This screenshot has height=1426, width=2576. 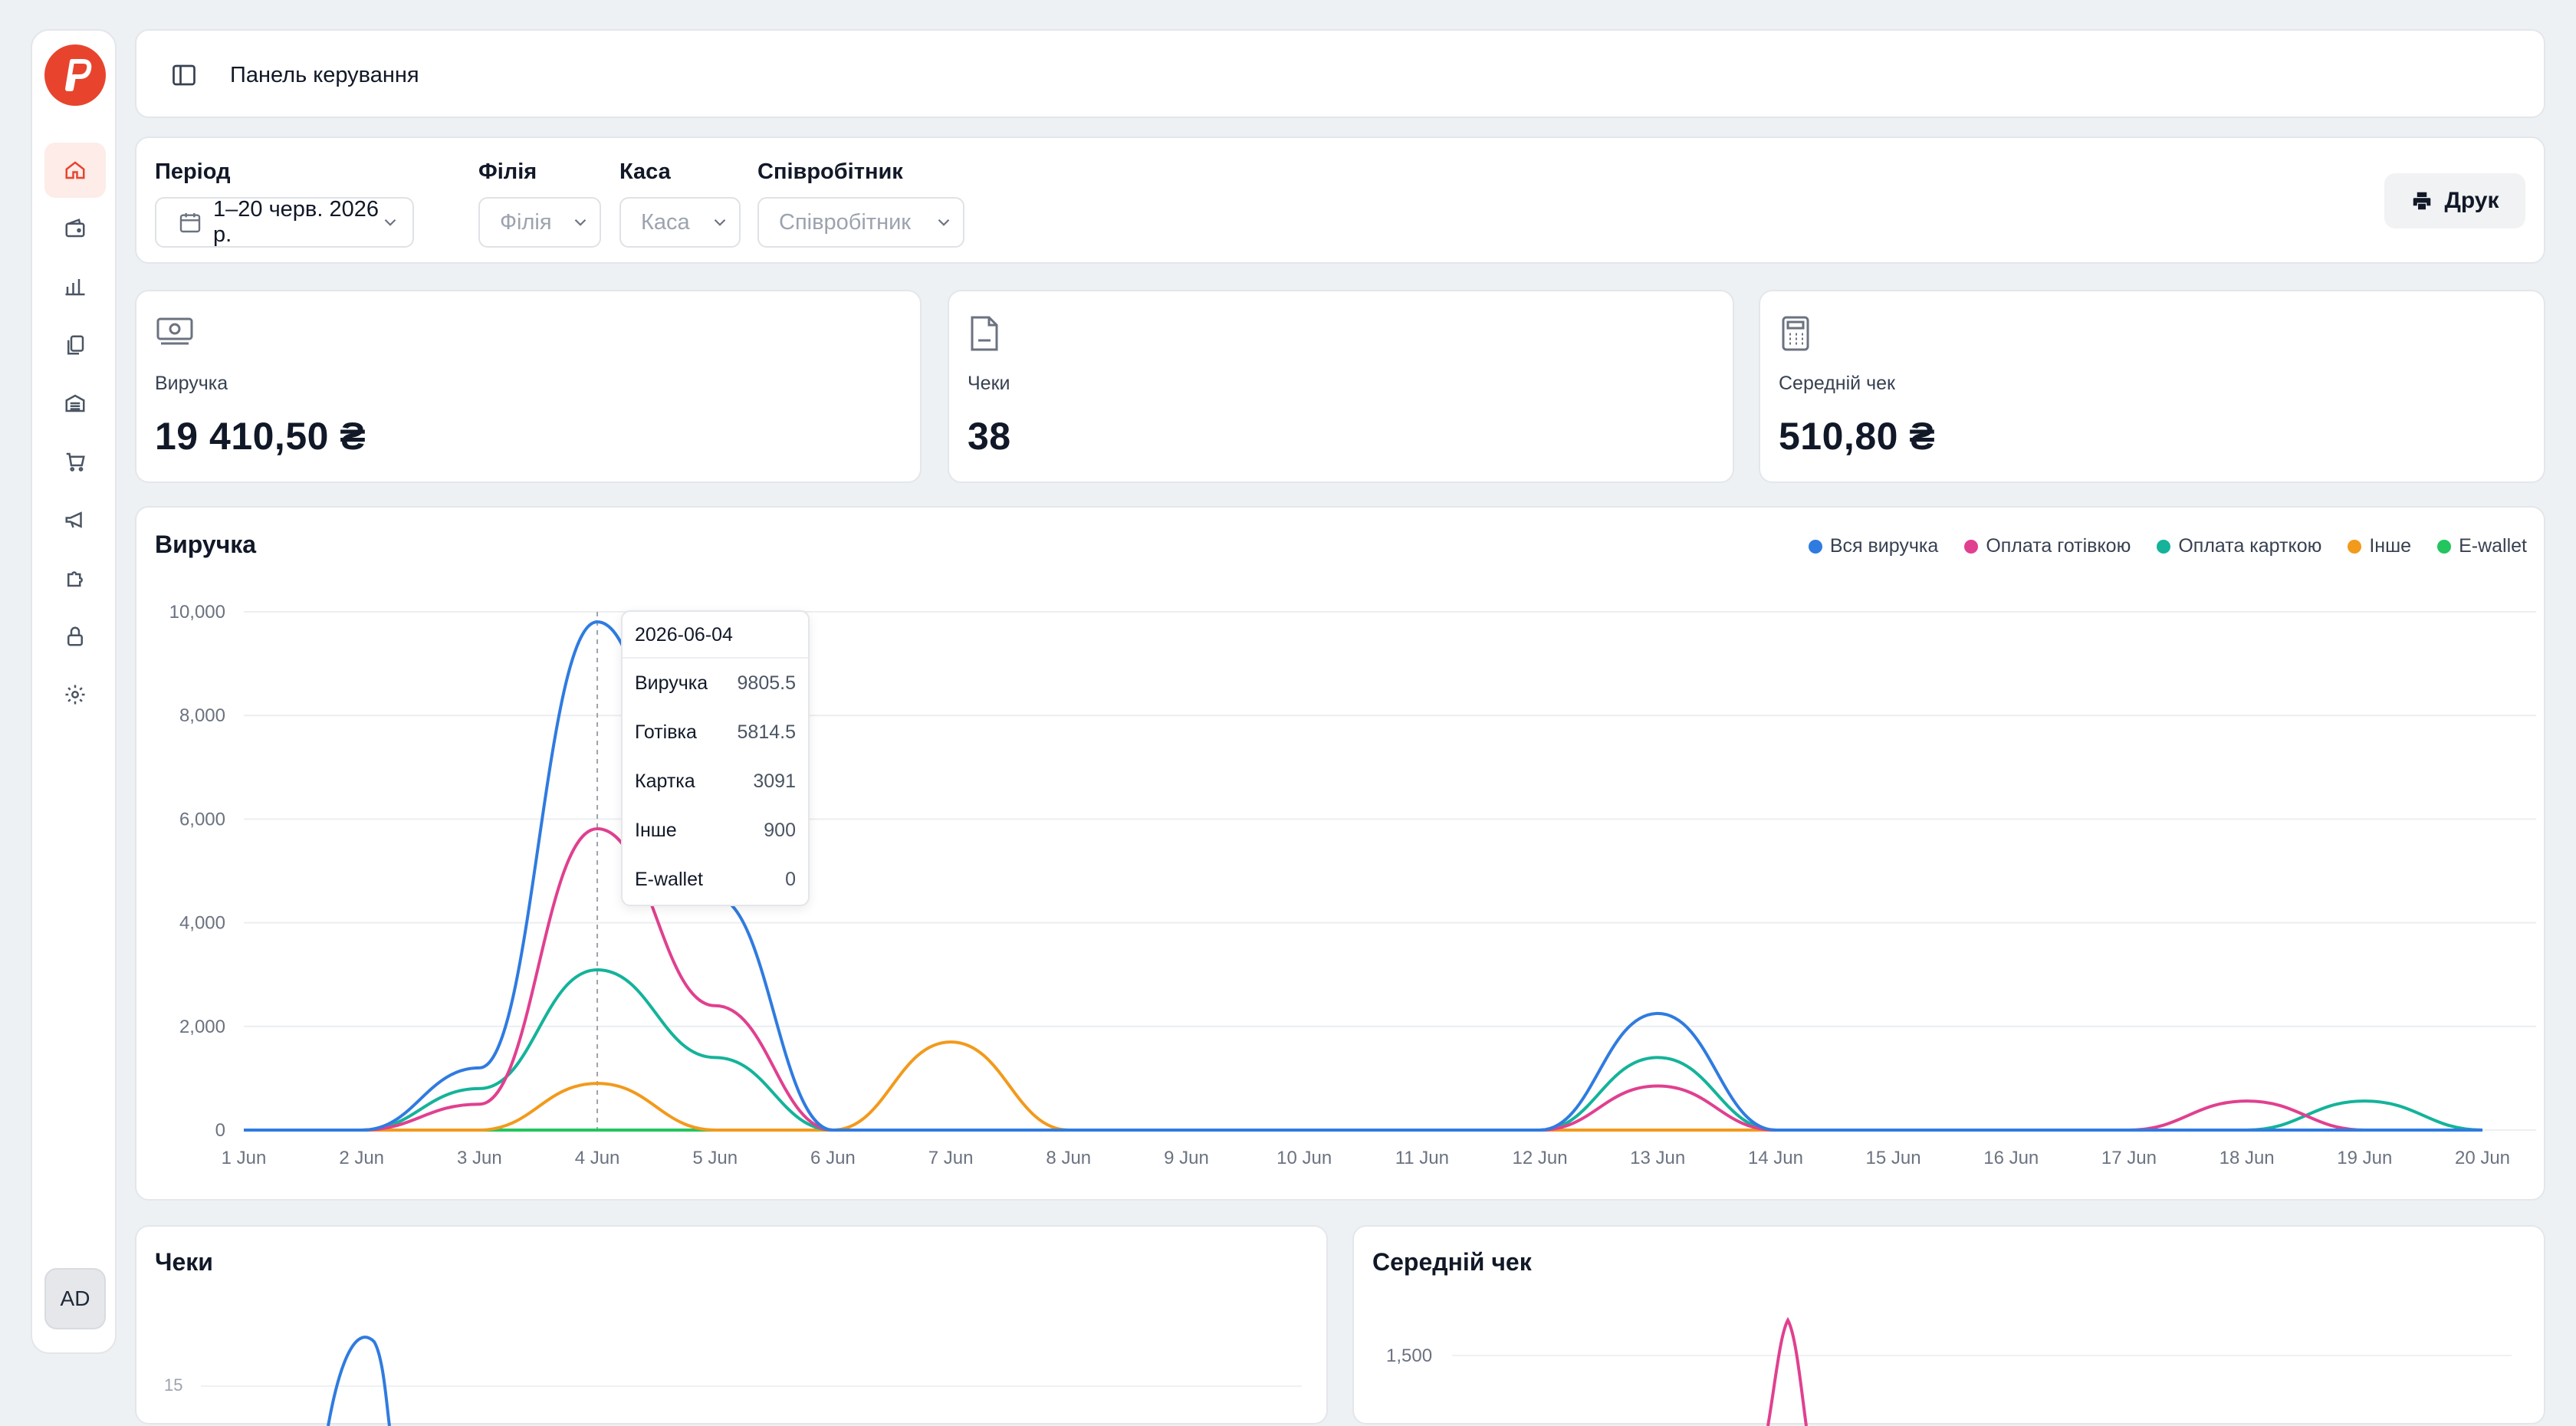 I want to click on legend-item: Оплата карткою, so click(x=2239, y=546).